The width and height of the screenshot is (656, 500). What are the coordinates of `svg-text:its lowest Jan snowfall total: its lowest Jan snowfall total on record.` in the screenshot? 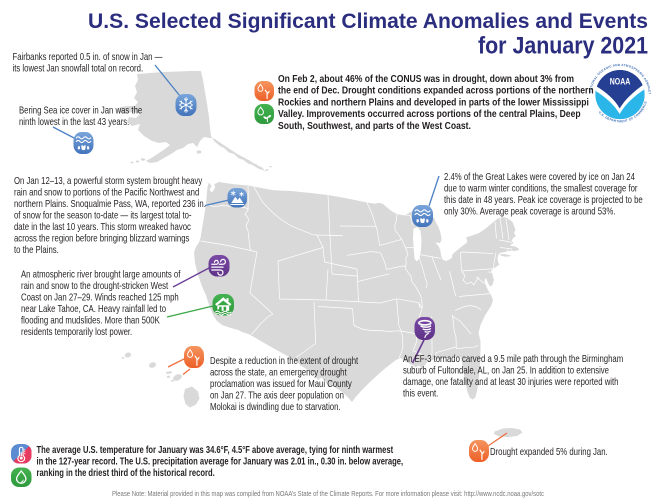 It's located at (78, 69).